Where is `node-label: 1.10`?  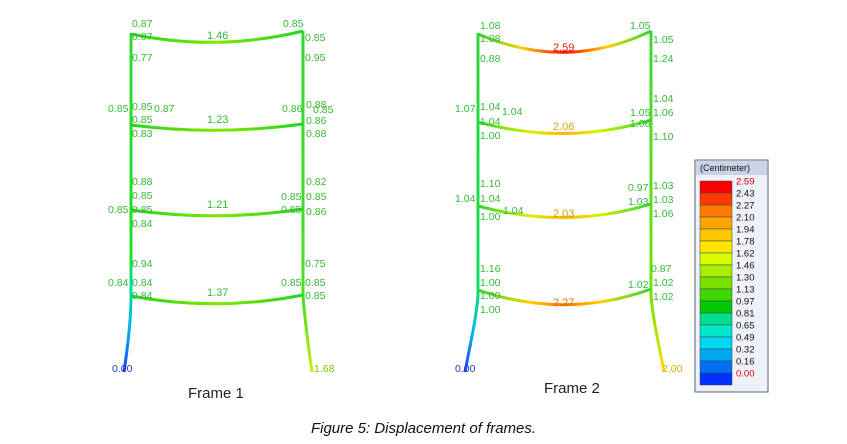
node-label: 1.10 is located at coordinates (490, 184).